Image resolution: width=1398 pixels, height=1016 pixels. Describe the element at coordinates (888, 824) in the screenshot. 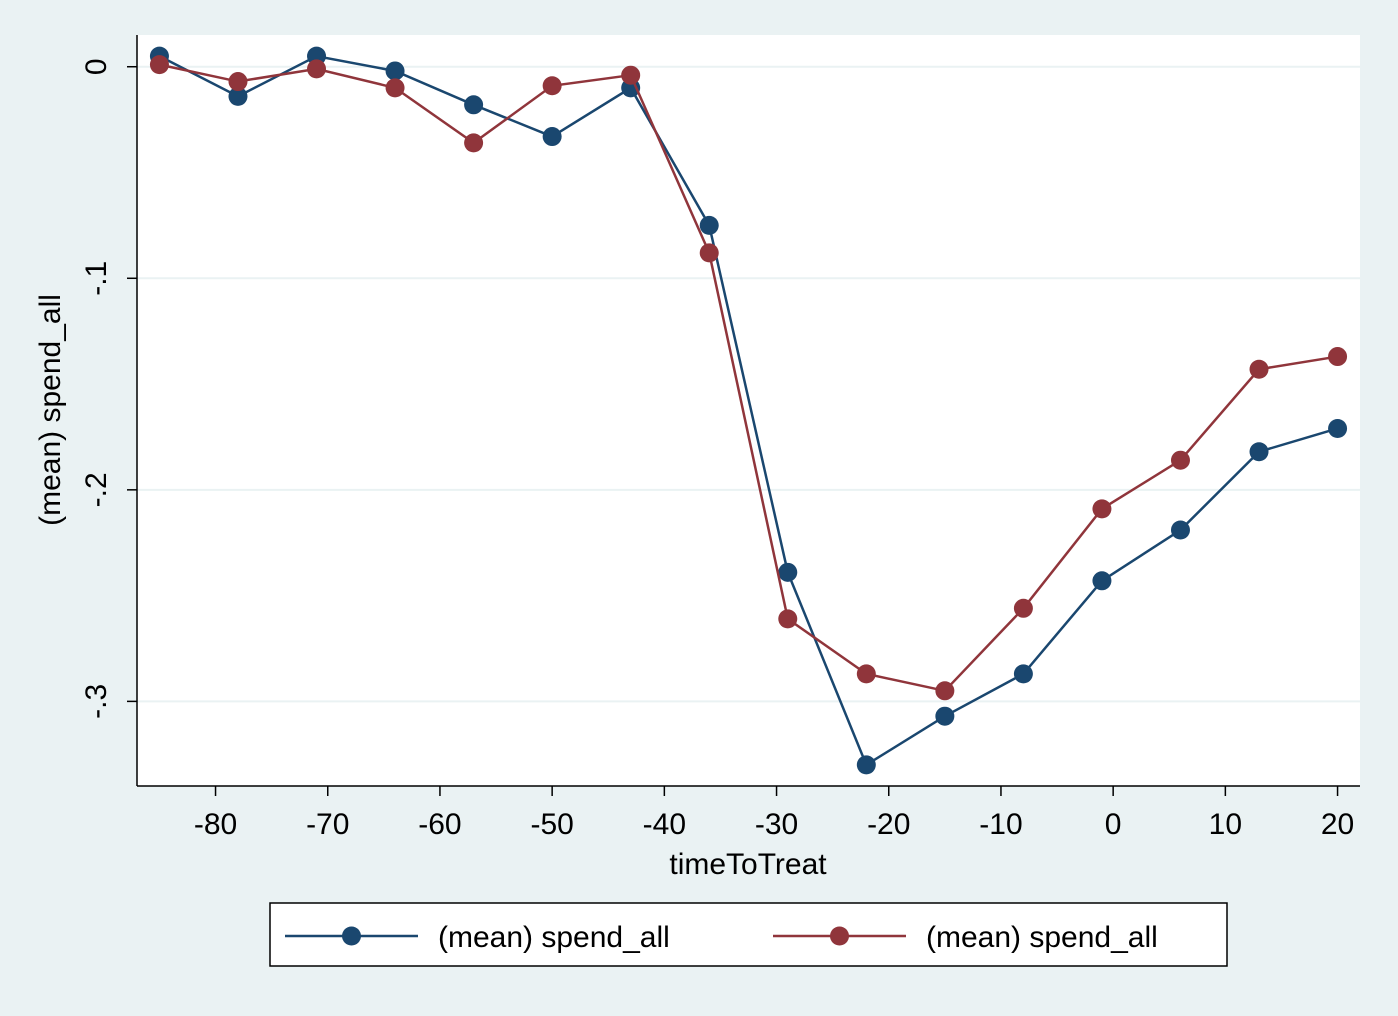

I see `x-tick-label: -20` at that location.